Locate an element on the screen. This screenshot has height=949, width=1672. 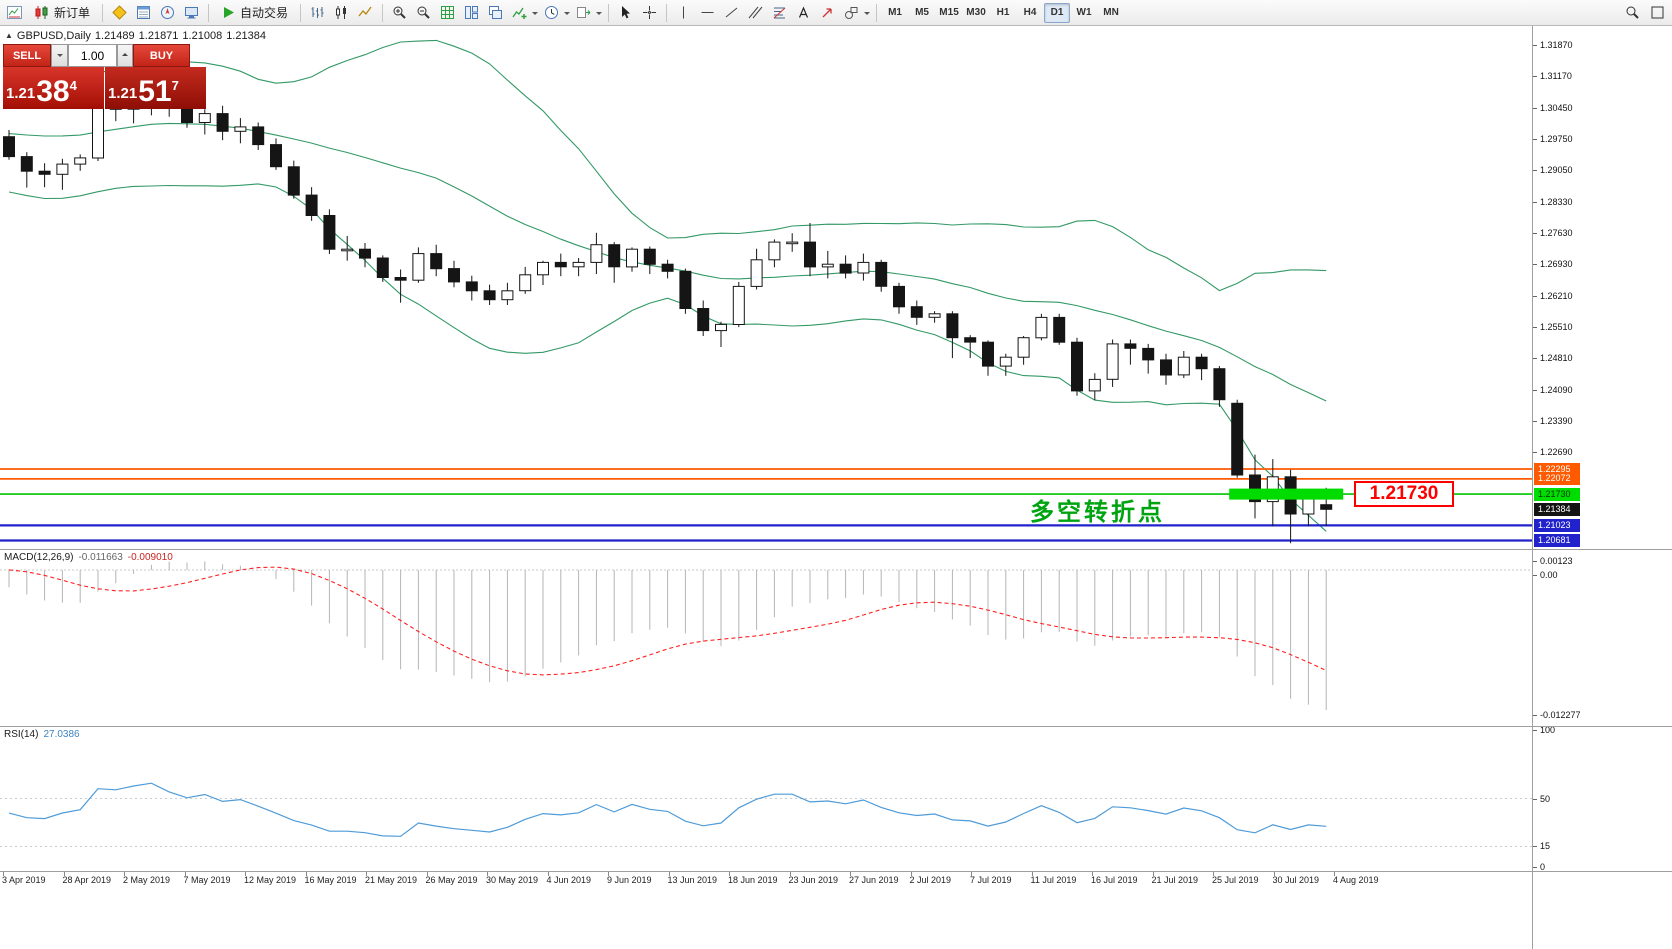
panel-collapse-icon: ▲ is located at coordinates (9, 35).